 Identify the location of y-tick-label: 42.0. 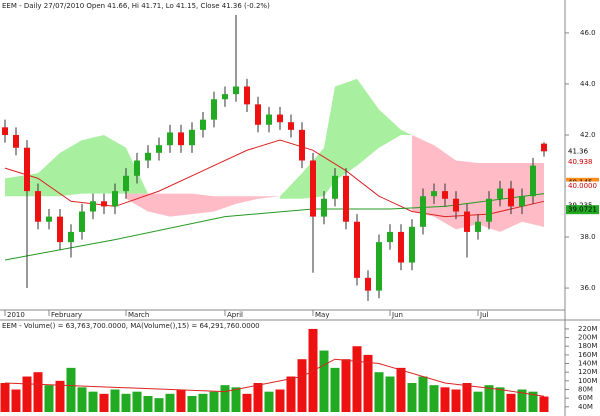
(588, 135).